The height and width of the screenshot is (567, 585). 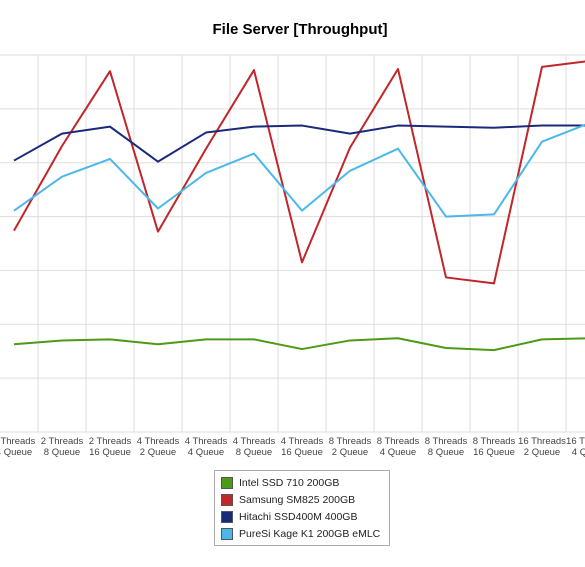 I want to click on x-tick-label: 16 Threads 4 Queue, so click(x=575, y=447).